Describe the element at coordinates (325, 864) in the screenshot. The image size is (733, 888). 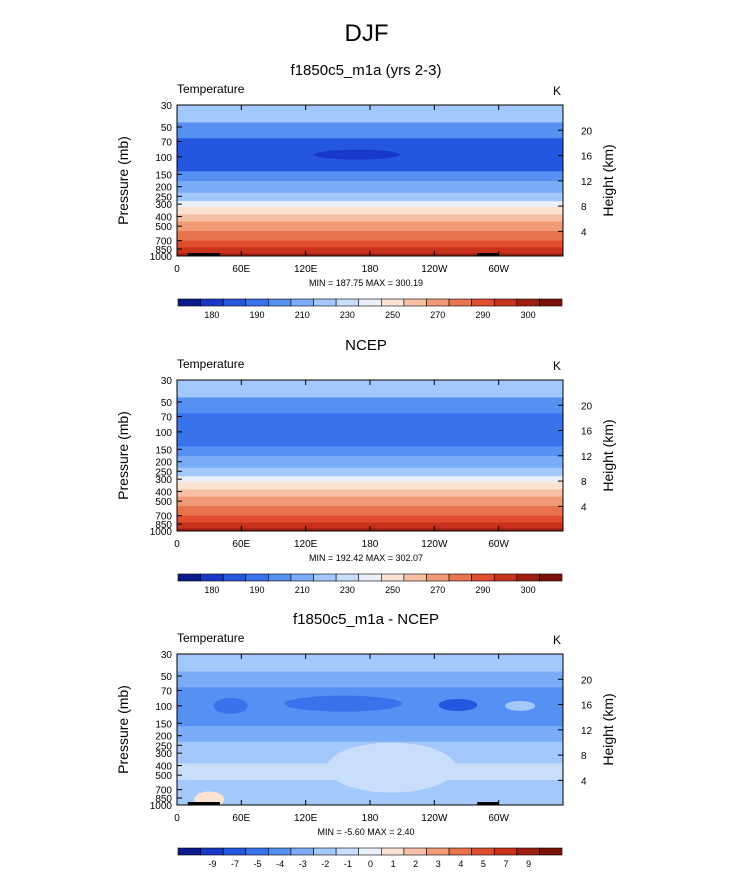
I see `colorbar-label: -2` at that location.